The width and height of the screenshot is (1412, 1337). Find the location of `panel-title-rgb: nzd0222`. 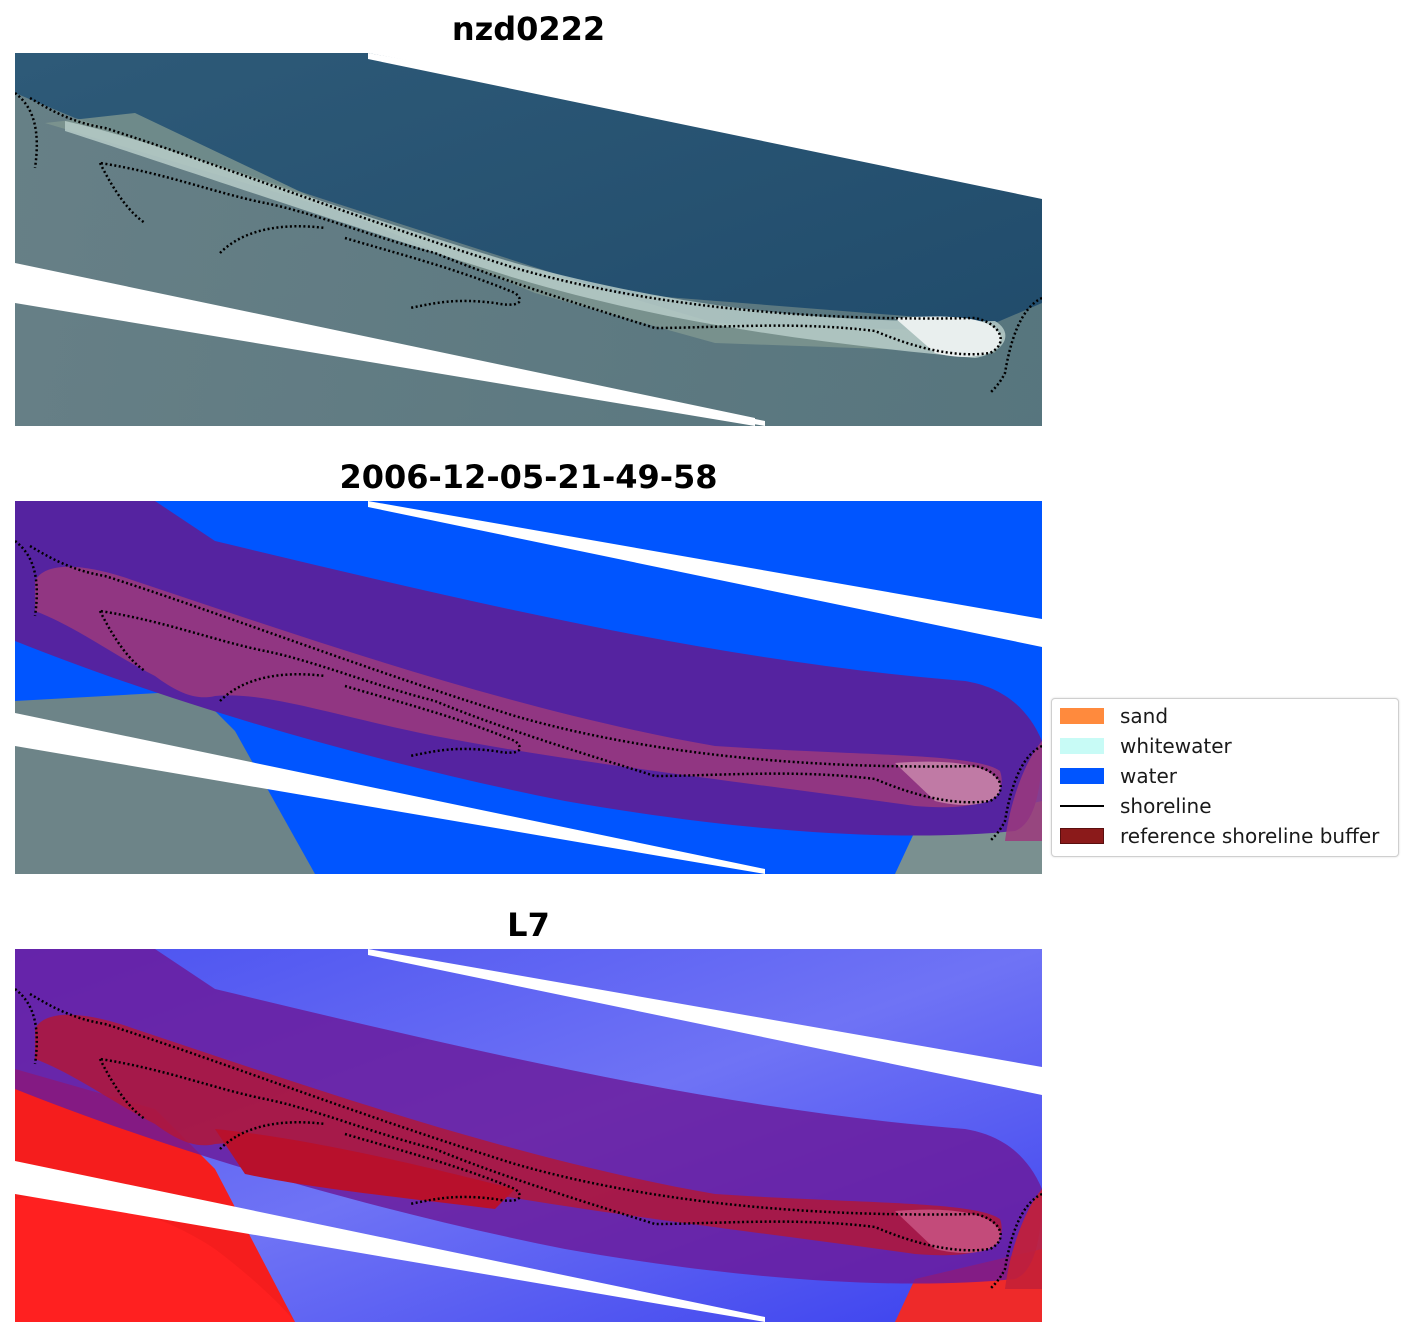

panel-title-rgb: nzd0222 is located at coordinates (528, 29).